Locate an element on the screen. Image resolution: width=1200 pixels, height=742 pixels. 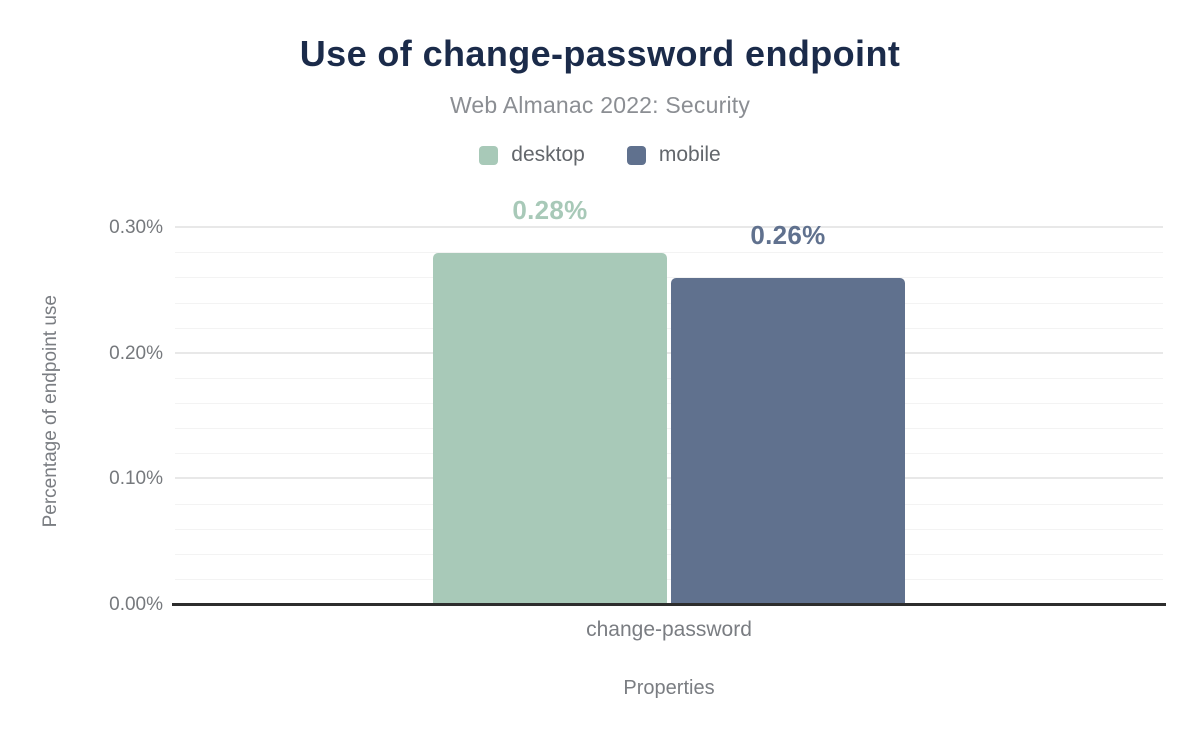
legend-label: mobile is located at coordinates (689, 154).